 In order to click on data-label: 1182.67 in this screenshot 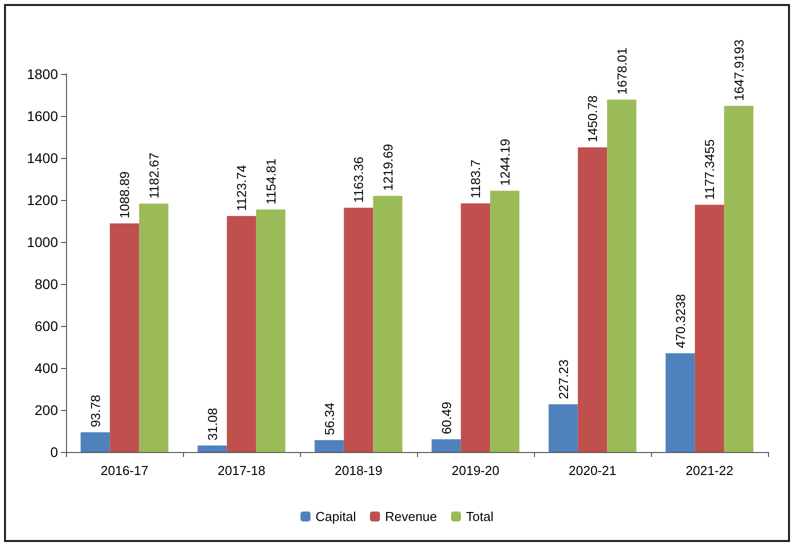, I will do `click(154, 175)`.